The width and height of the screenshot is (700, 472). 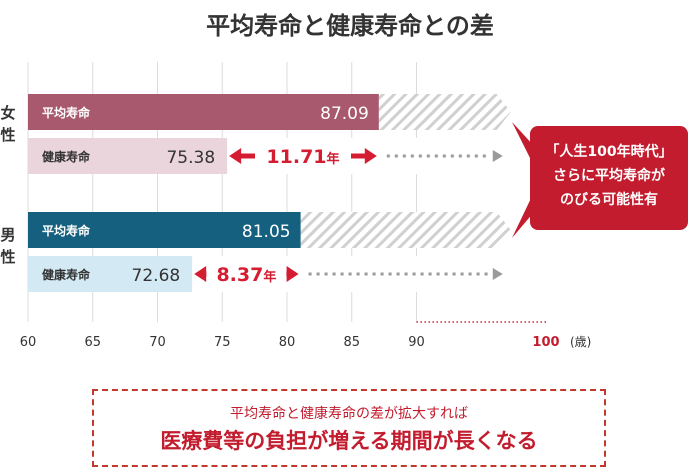 I want to click on callout-line-2: のびる可能性有, so click(x=609, y=199).